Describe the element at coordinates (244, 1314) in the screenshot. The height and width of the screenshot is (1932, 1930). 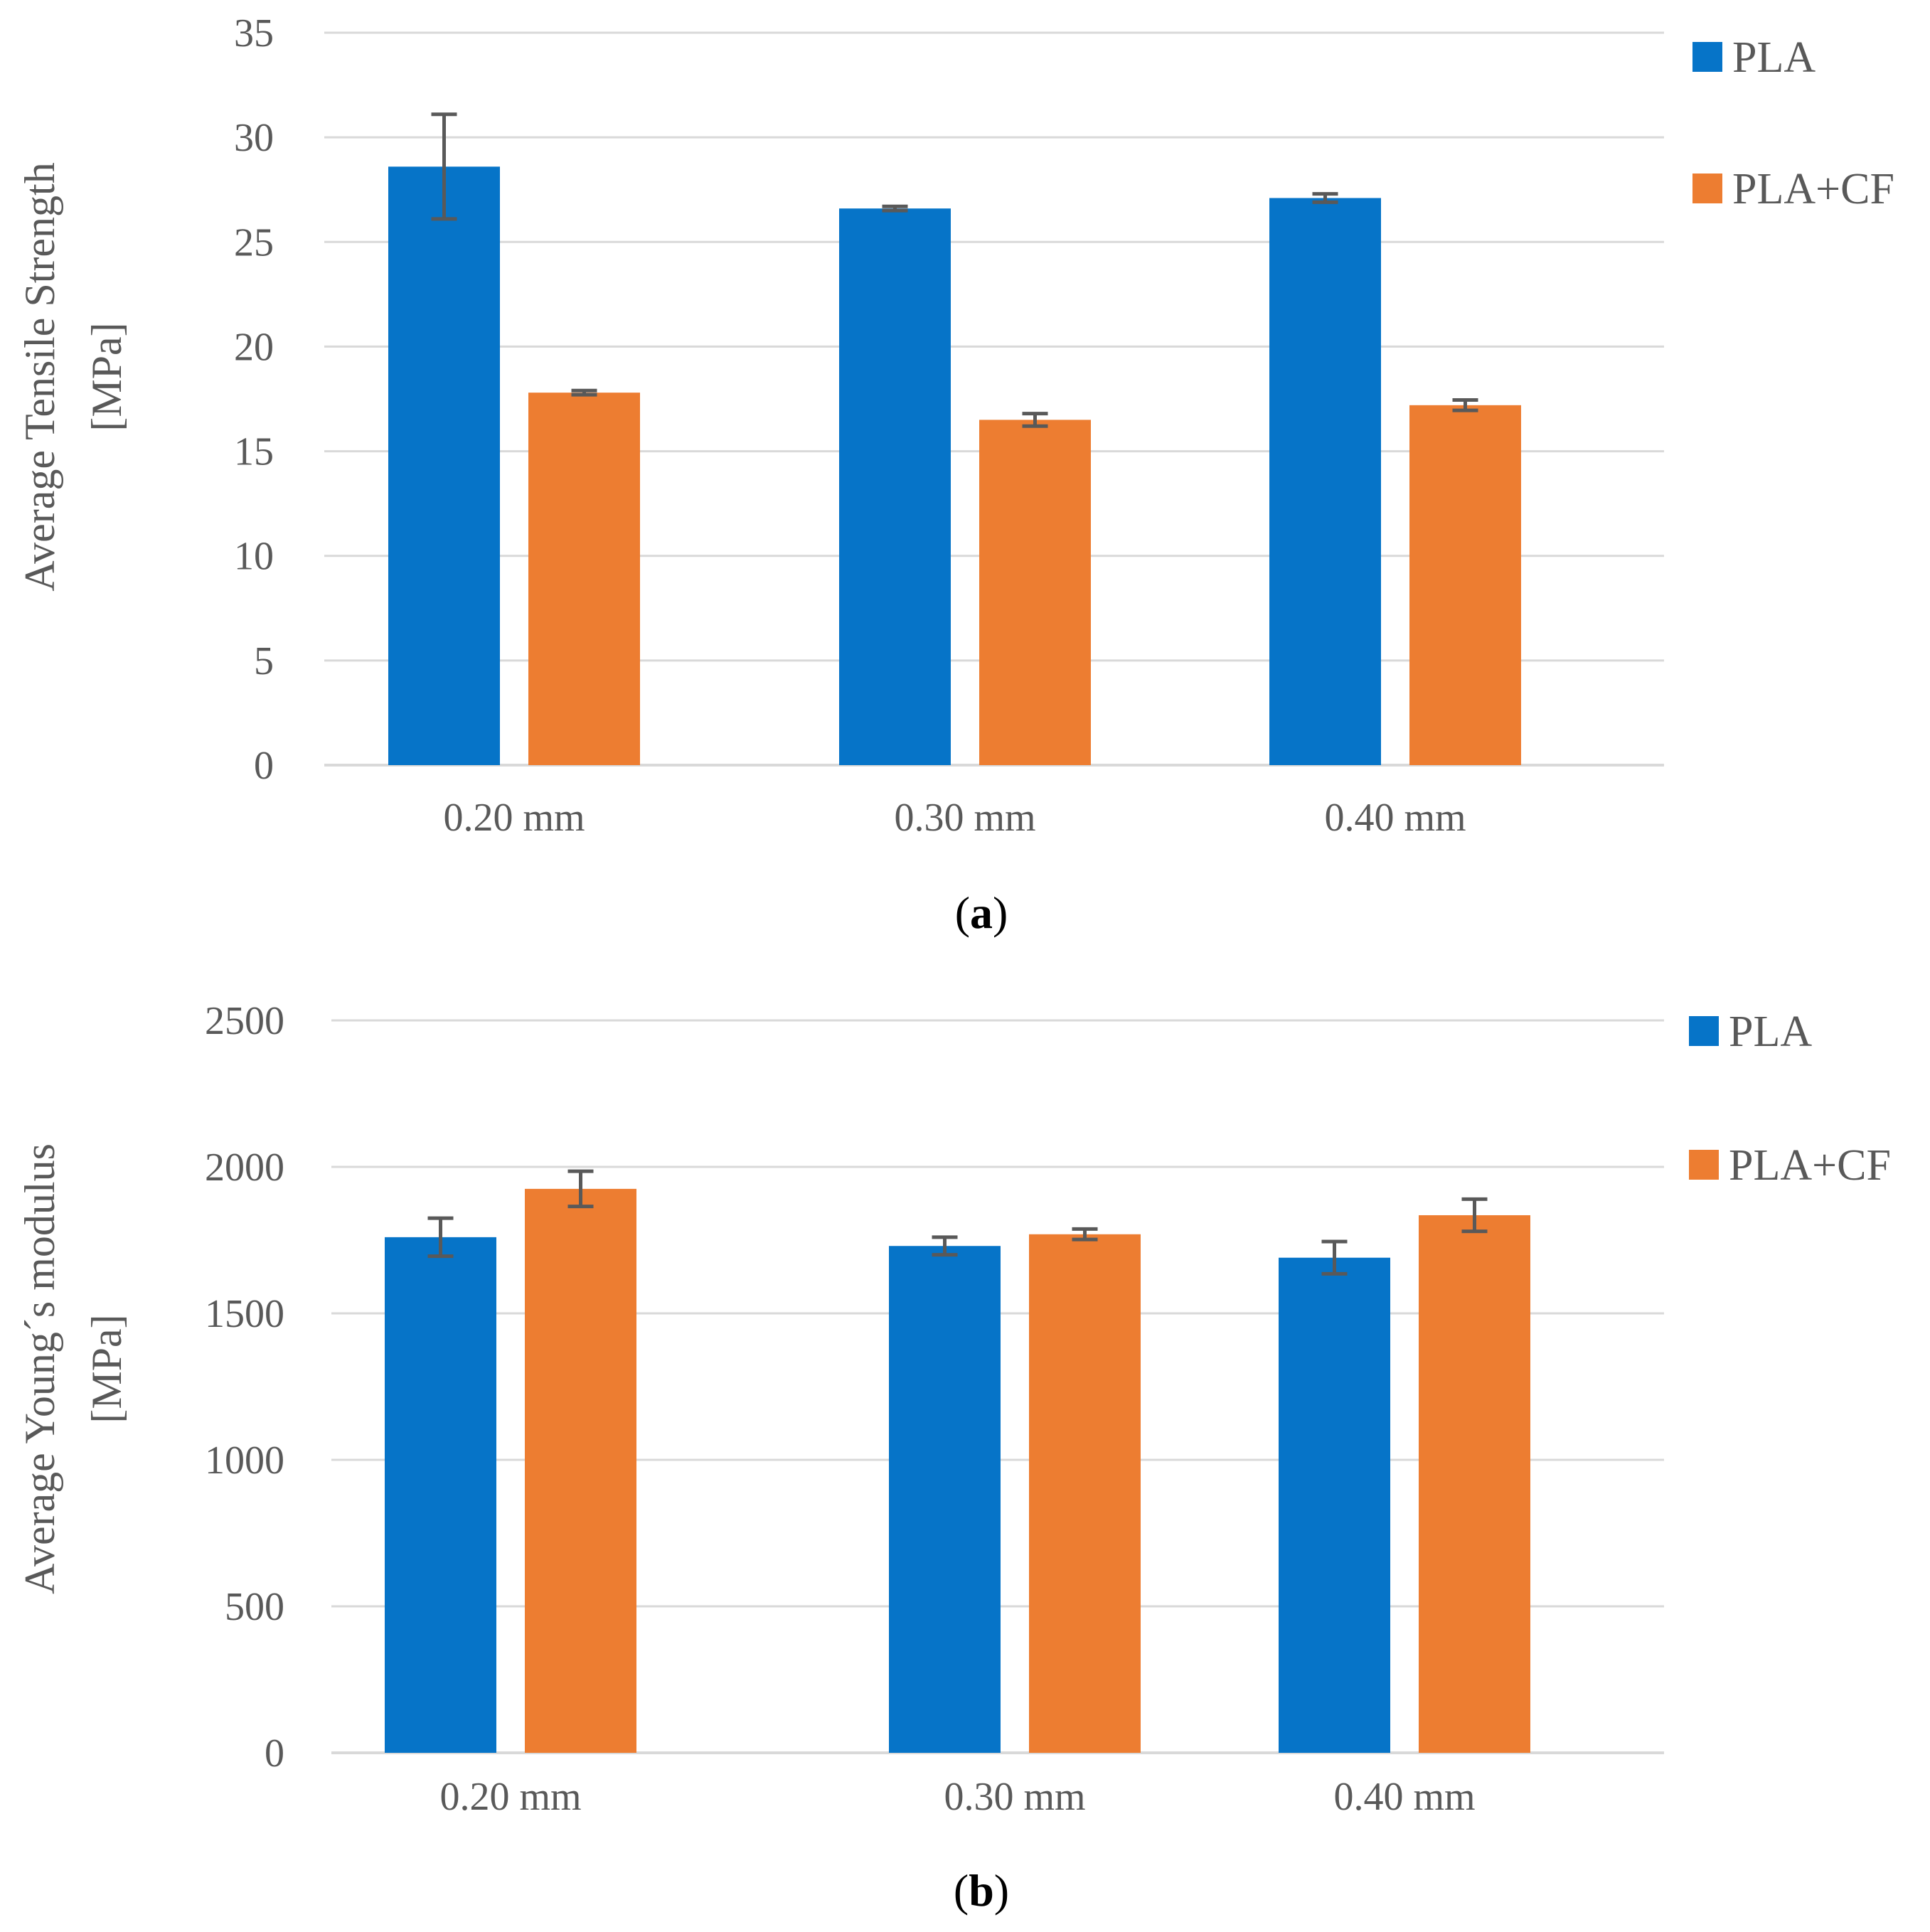
I see `y-tick-label: 1500` at that location.